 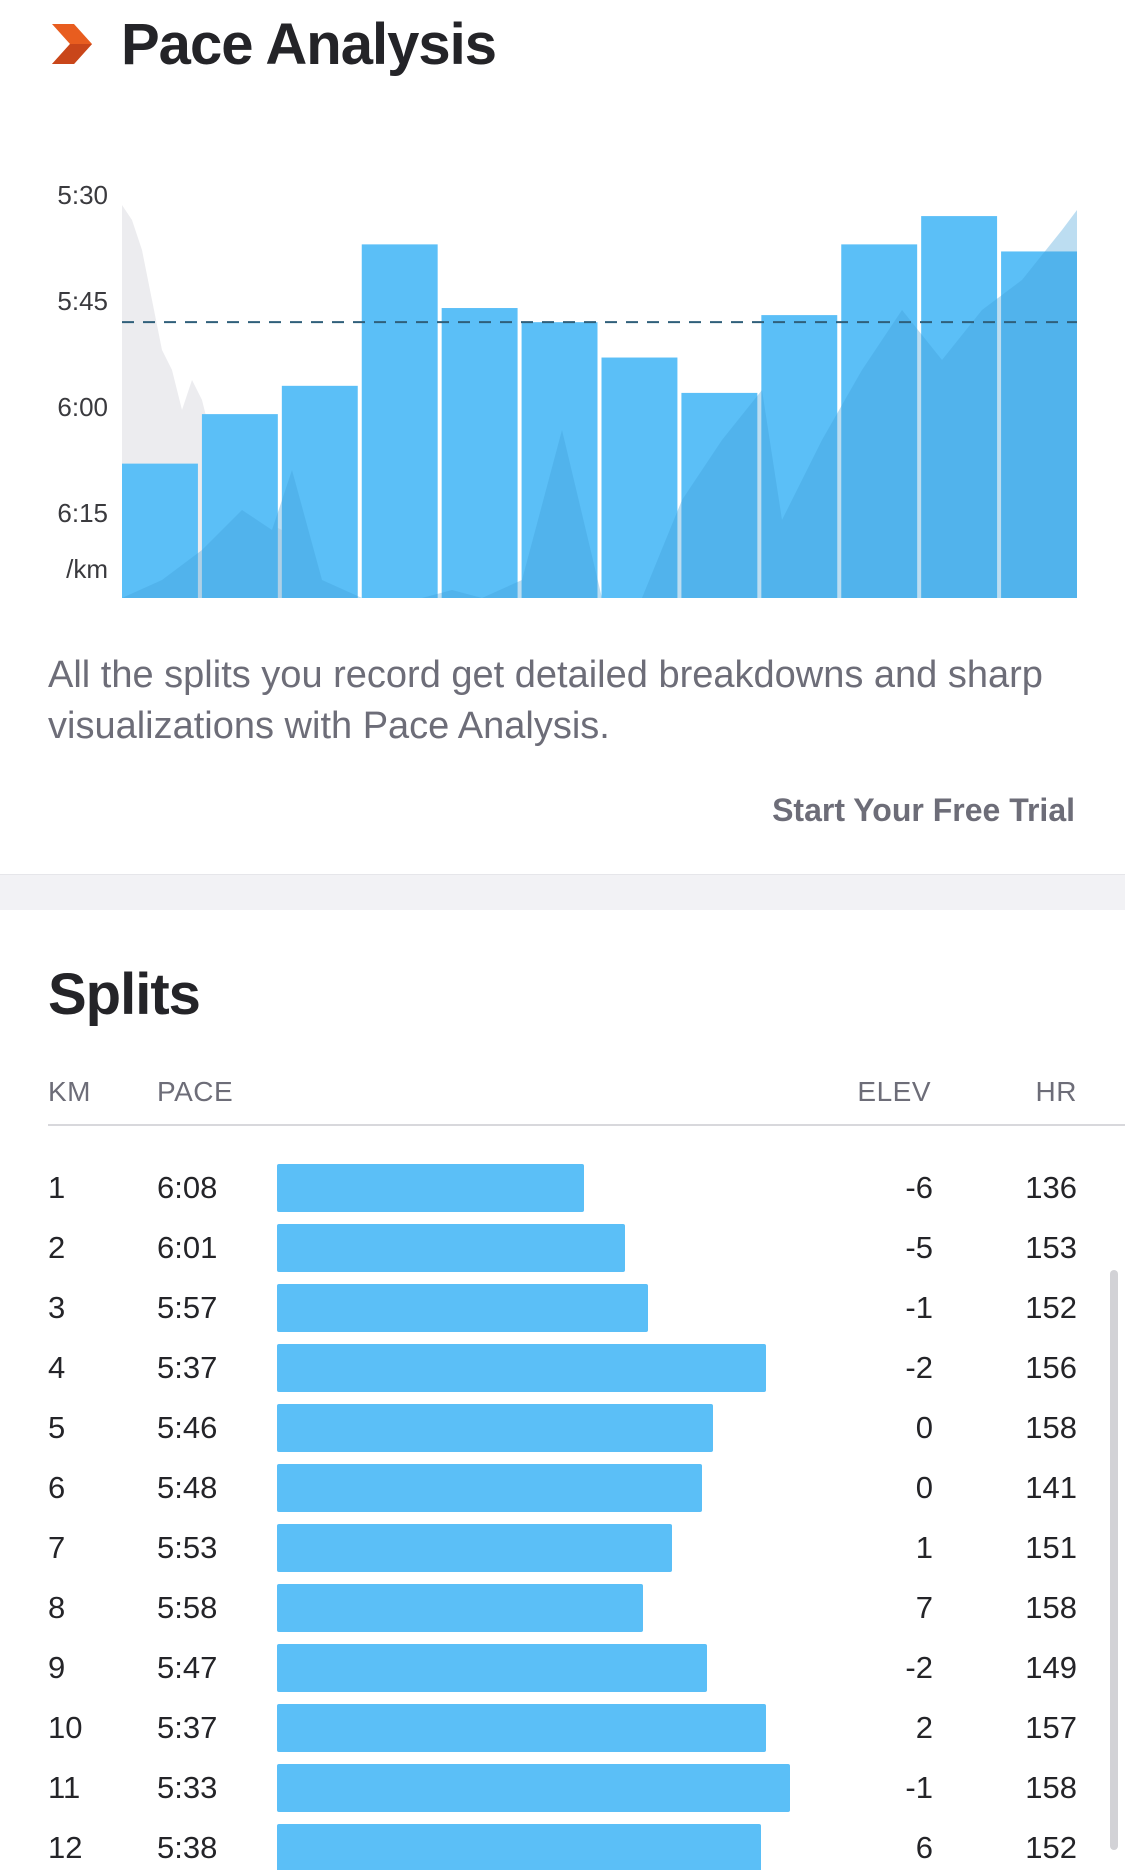 I want to click on table-row: 8 5:58 7 158, so click(x=562, y=1610).